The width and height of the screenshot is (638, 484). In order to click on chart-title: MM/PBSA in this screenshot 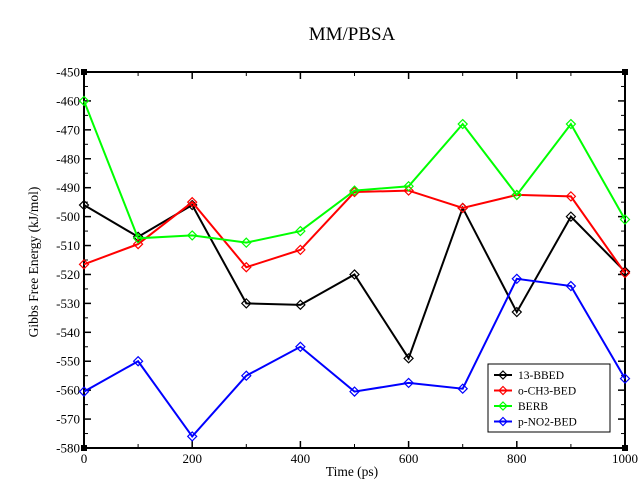, I will do `click(352, 34)`.